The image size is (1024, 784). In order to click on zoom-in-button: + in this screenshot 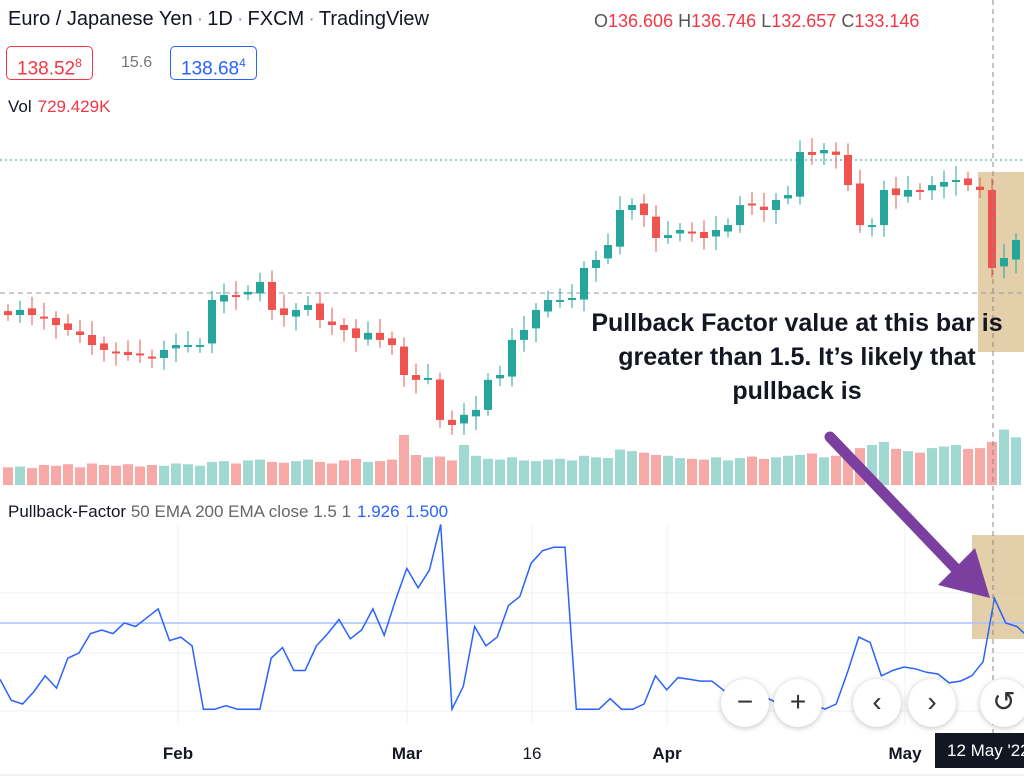, I will do `click(798, 703)`.